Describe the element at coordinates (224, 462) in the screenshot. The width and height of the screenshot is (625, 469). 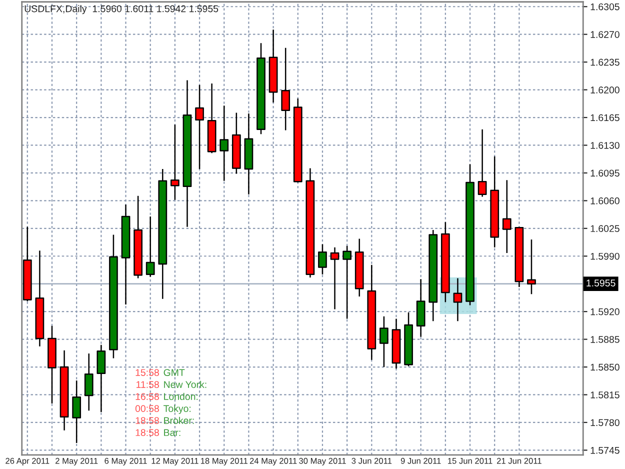
I see `x-tick-label: 18 May 2011` at that location.